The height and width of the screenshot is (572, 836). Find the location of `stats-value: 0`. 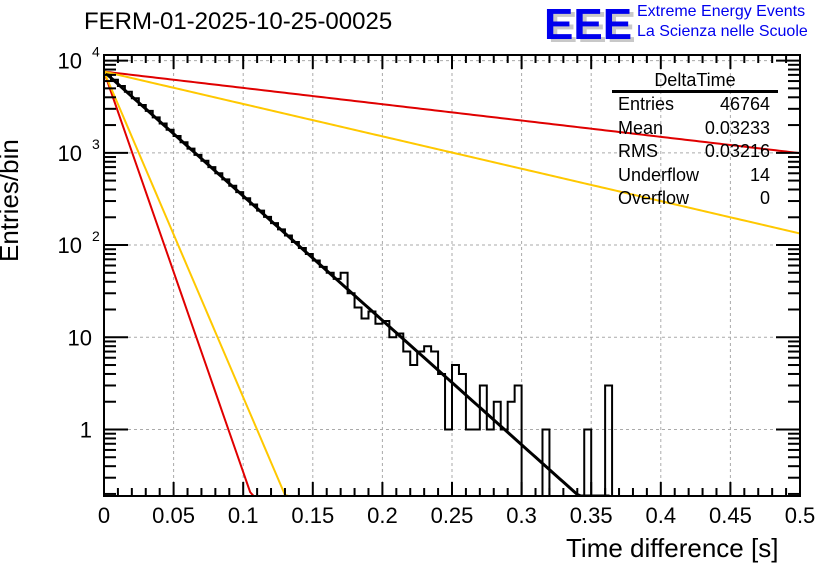

stats-value: 0 is located at coordinates (764, 198).